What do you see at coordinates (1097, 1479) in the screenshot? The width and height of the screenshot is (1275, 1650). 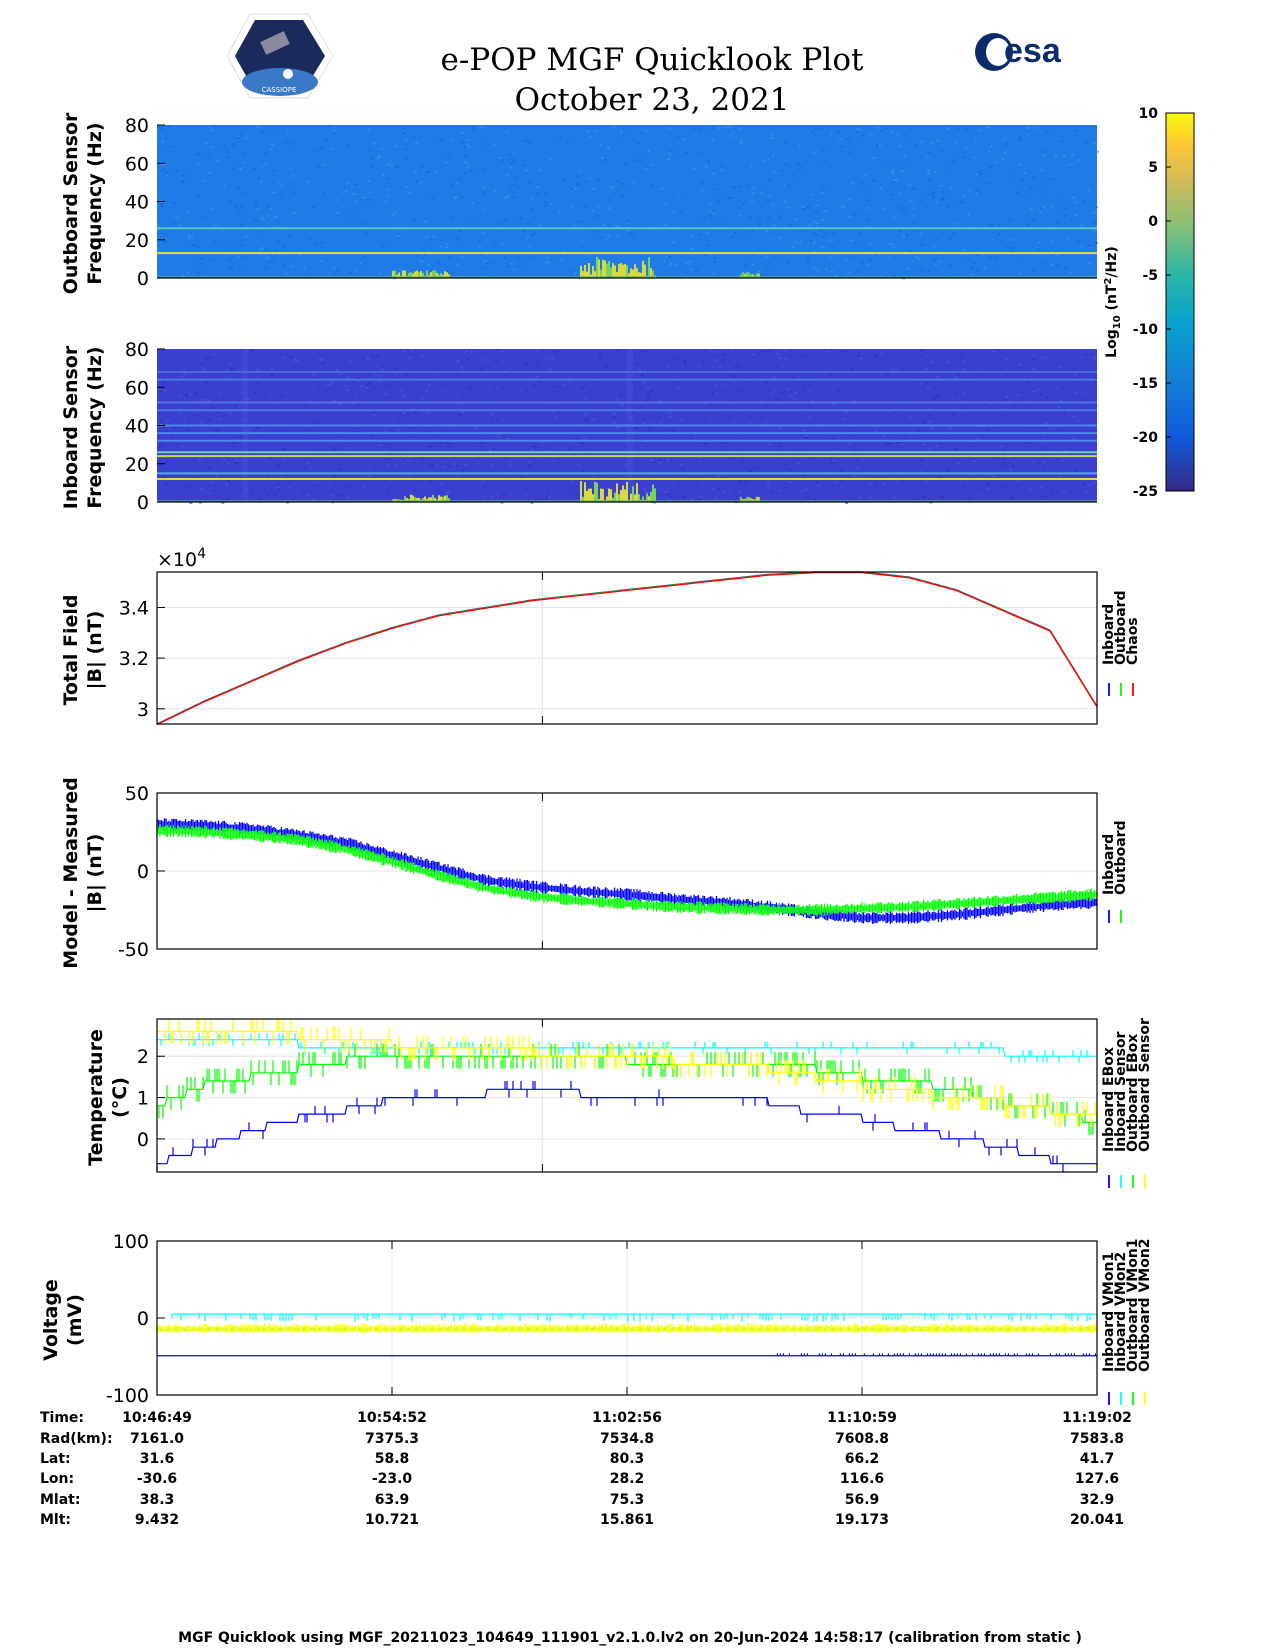 I see `orbit-cell: 127.6` at bounding box center [1097, 1479].